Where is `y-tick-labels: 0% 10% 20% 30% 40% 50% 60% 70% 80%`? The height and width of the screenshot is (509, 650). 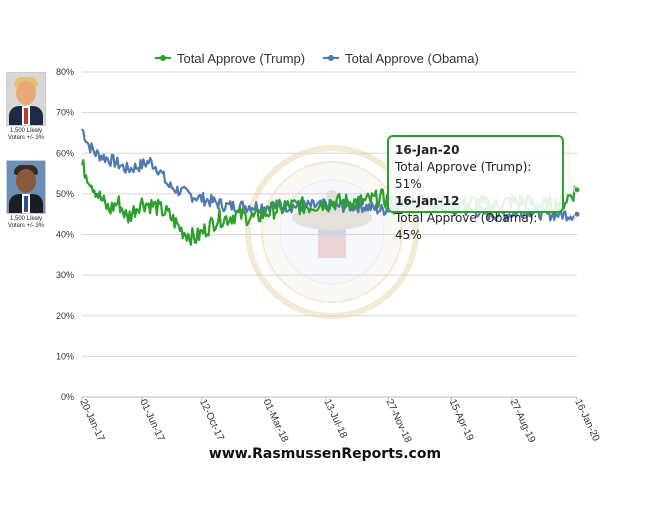
y-tick-labels: 0% 10% 20% 30% 40% 50% 60% 70% 80% is located at coordinates (65, 234).